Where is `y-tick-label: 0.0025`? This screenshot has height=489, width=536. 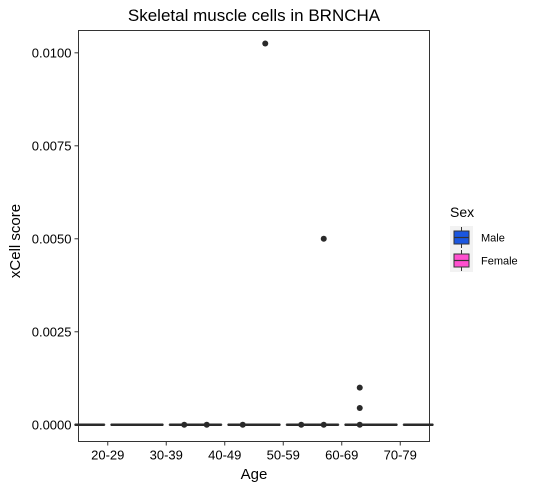
y-tick-label: 0.0025 is located at coordinates (52, 331).